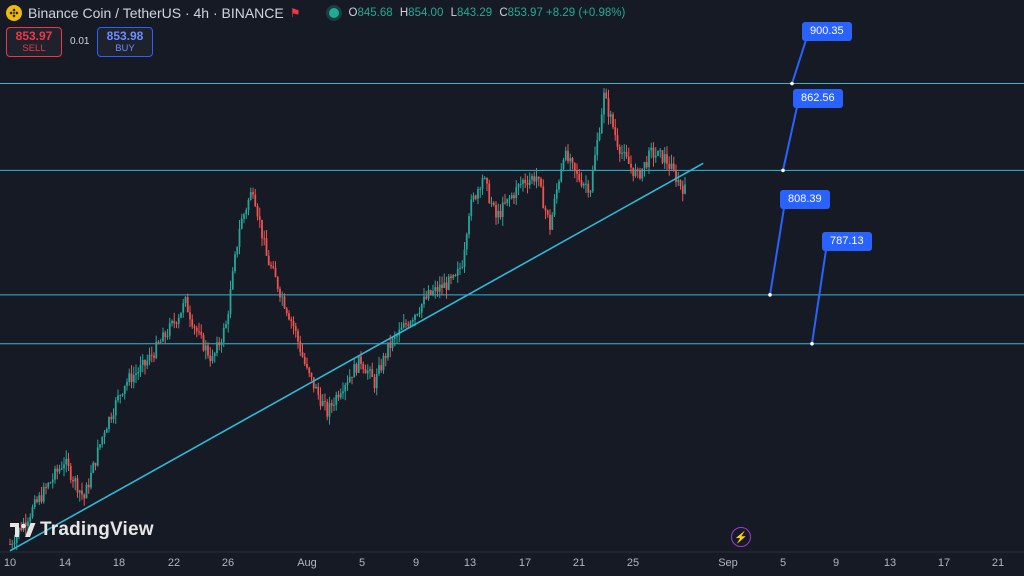 This screenshot has width=1024, height=576. What do you see at coordinates (125, 42) in the screenshot?
I see `buy-button: 853.98 BUY` at bounding box center [125, 42].